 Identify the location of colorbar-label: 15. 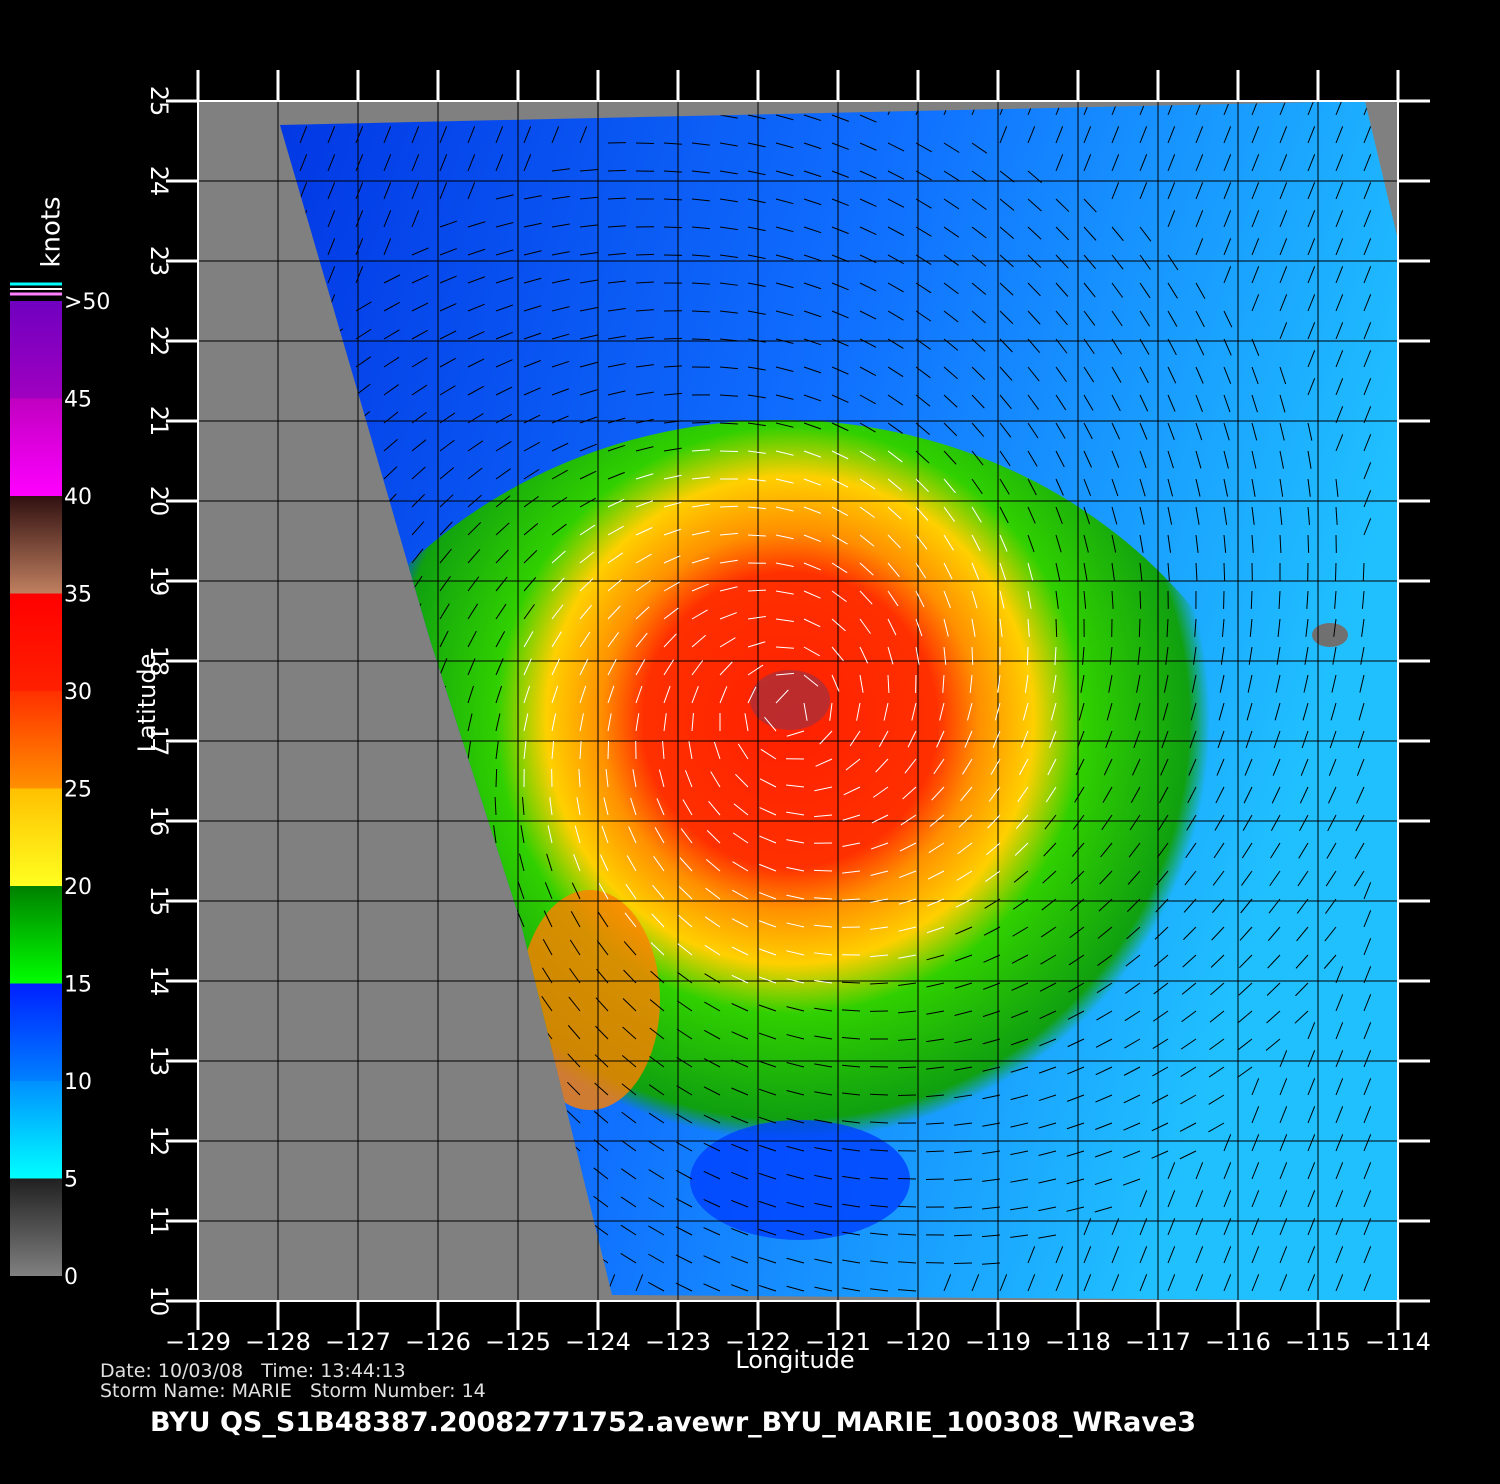
(78, 985).